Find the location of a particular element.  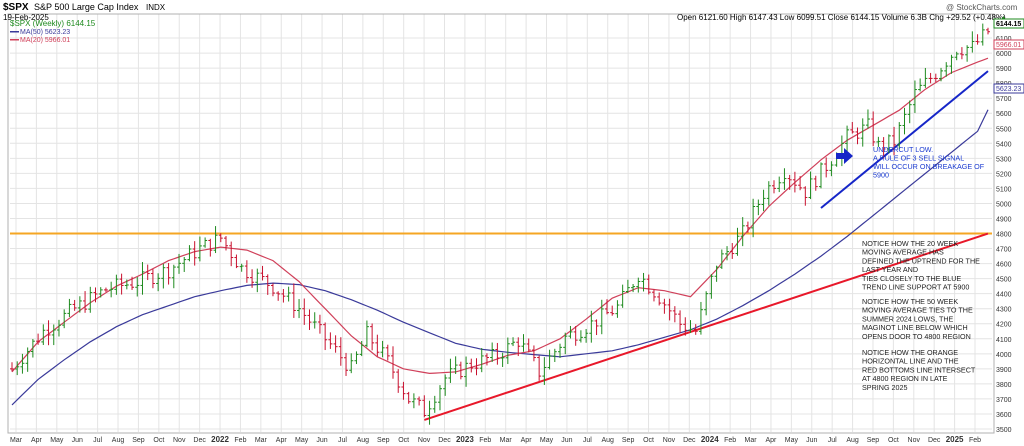

y-tick-label: 4800 is located at coordinates (1004, 235).